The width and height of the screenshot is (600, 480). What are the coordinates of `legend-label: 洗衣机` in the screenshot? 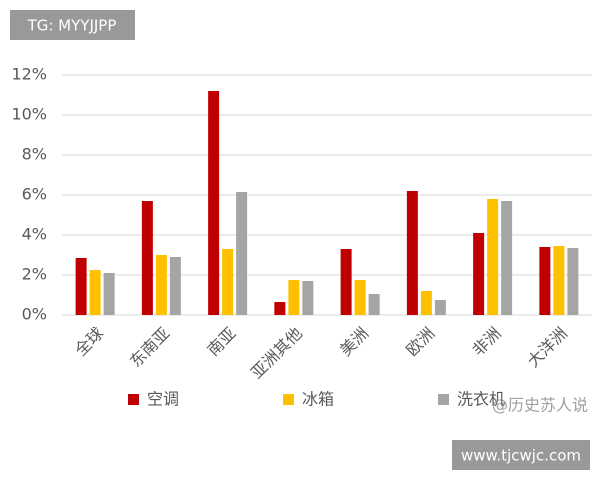 It's located at (481, 399).